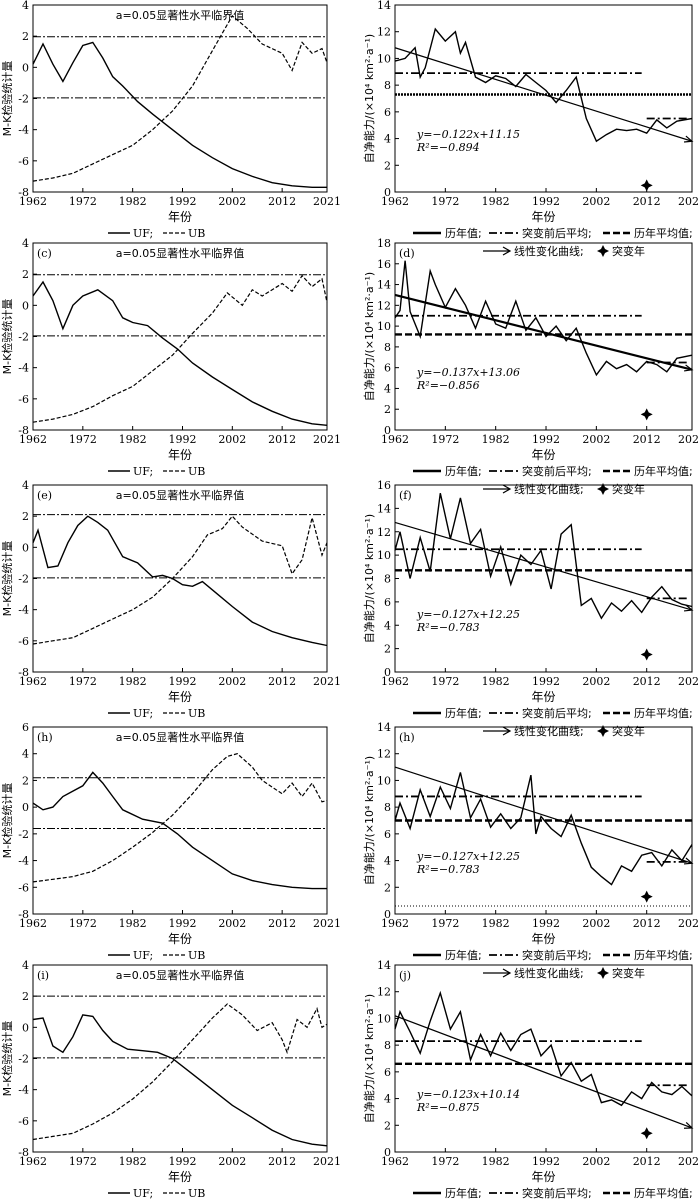 This screenshot has height=1201, width=700. Describe the element at coordinates (180, 1080) in the screenshot. I see `uf-line` at that location.